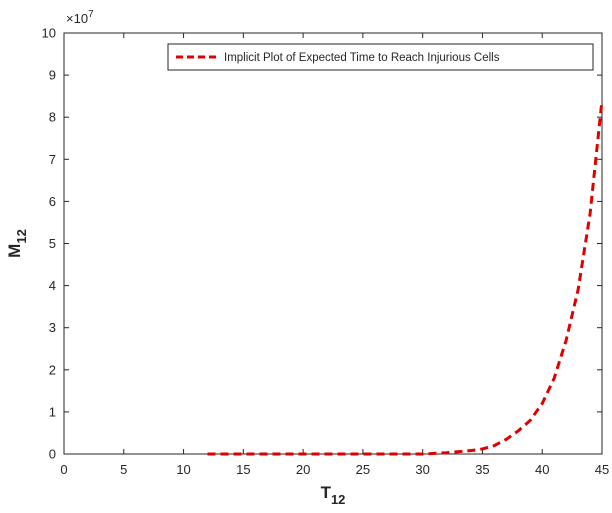 This screenshot has height=513, width=612. I want to click on x-tick-label: 0, so click(63, 469).